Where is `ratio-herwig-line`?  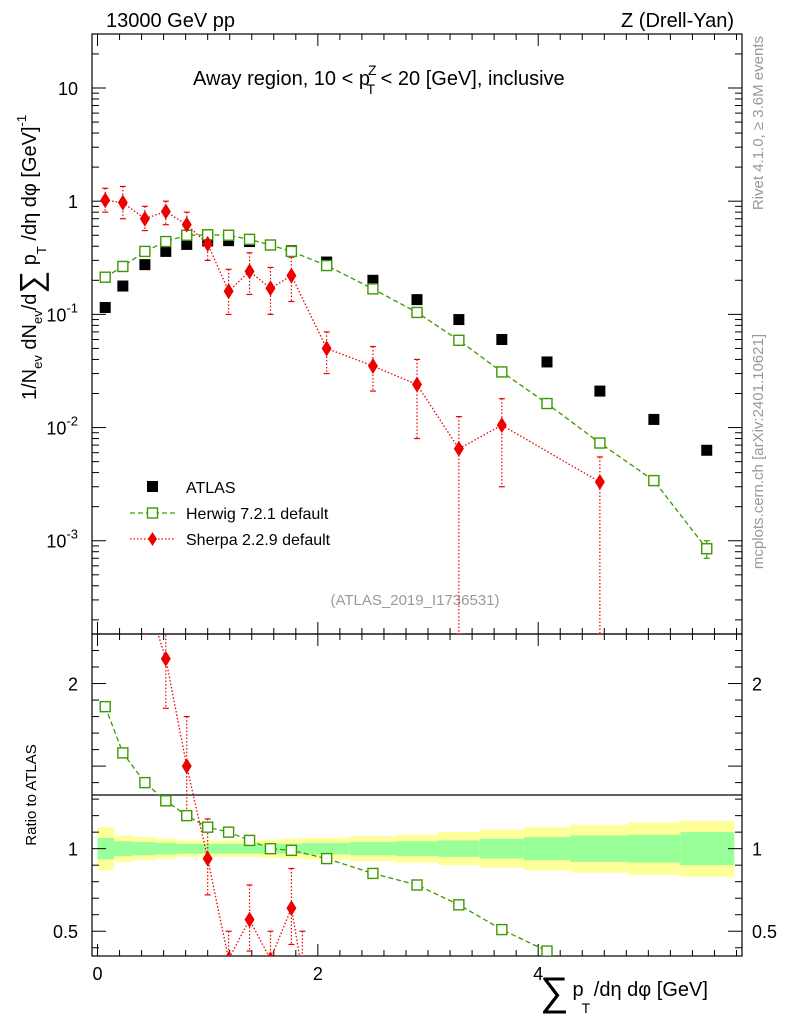 ratio-herwig-line is located at coordinates (326, 829).